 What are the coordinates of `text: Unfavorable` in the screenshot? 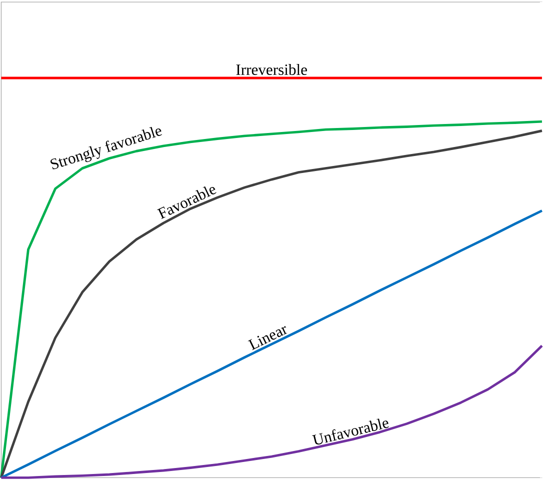 It's located at (350, 431).